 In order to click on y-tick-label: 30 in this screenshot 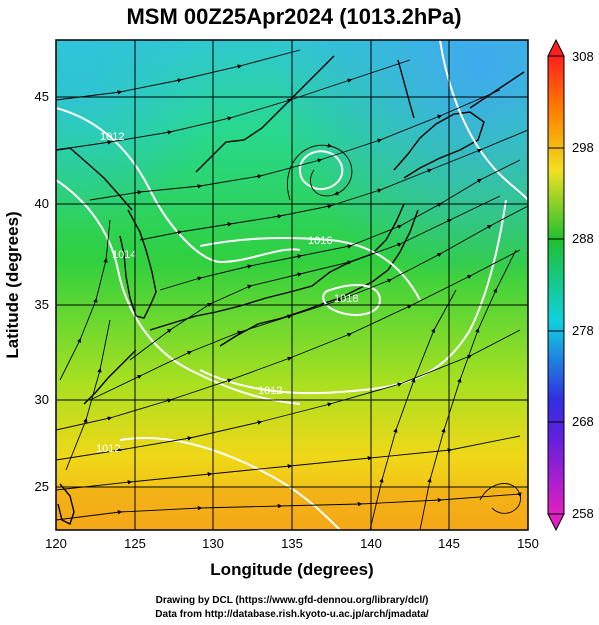, I will do `click(42, 399)`.